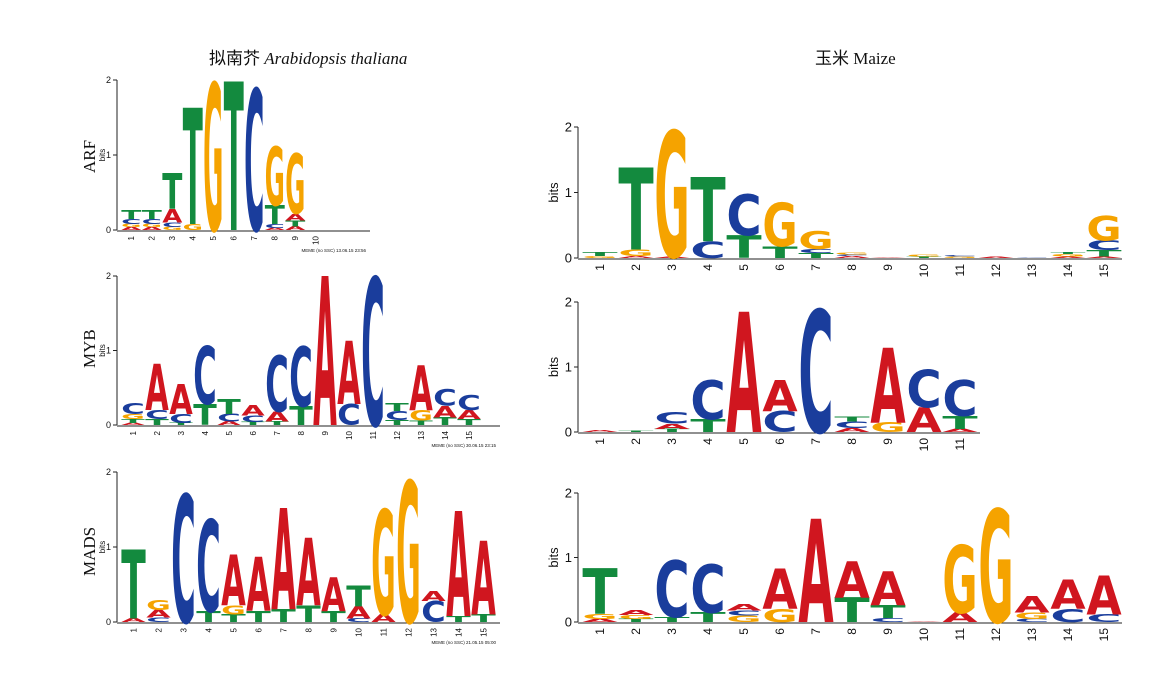 The width and height of the screenshot is (1176, 674). I want to click on x-tick-label: 13, so click(1032, 271).